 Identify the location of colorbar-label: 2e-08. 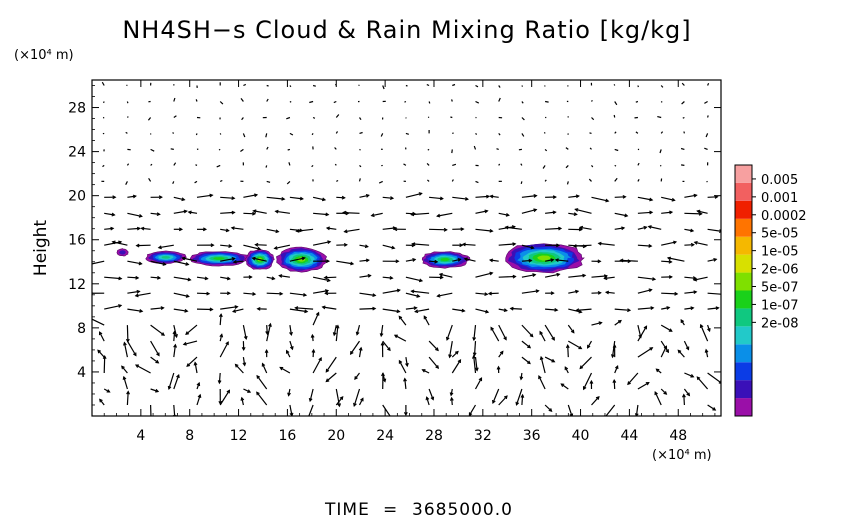
(780, 323).